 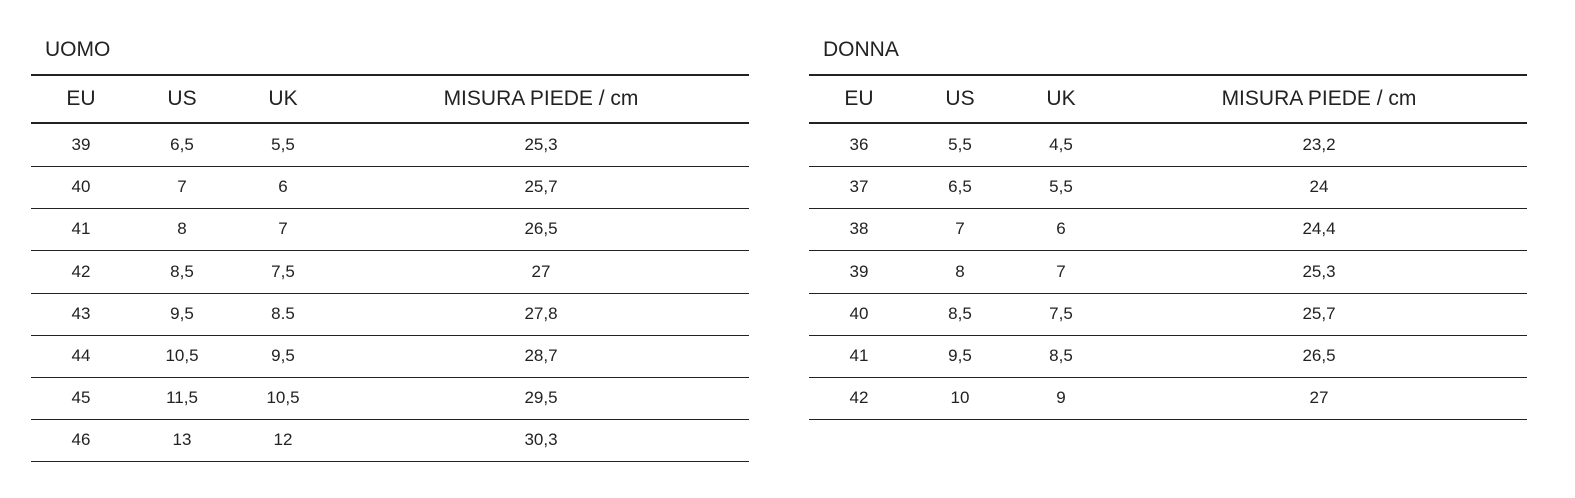 I want to click on table-cell: 38, so click(x=859, y=229).